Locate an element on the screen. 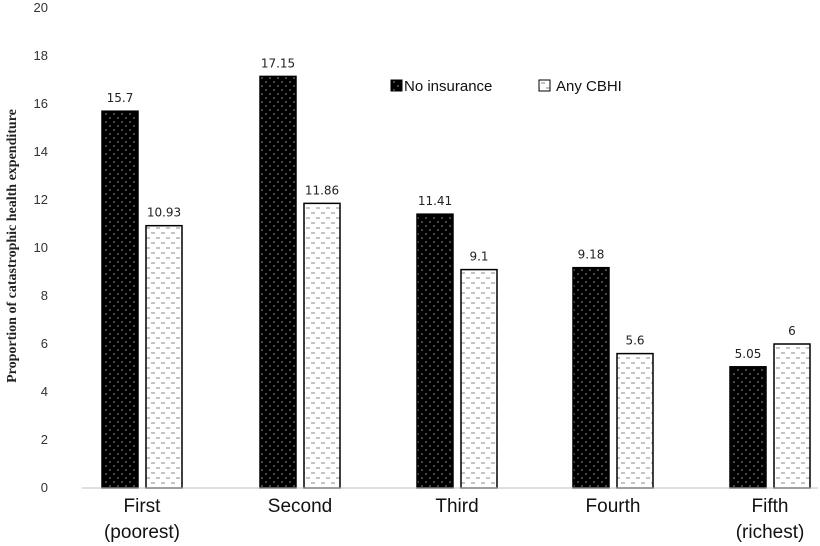 The image size is (820, 546). category-label: (richest) is located at coordinates (770, 532).